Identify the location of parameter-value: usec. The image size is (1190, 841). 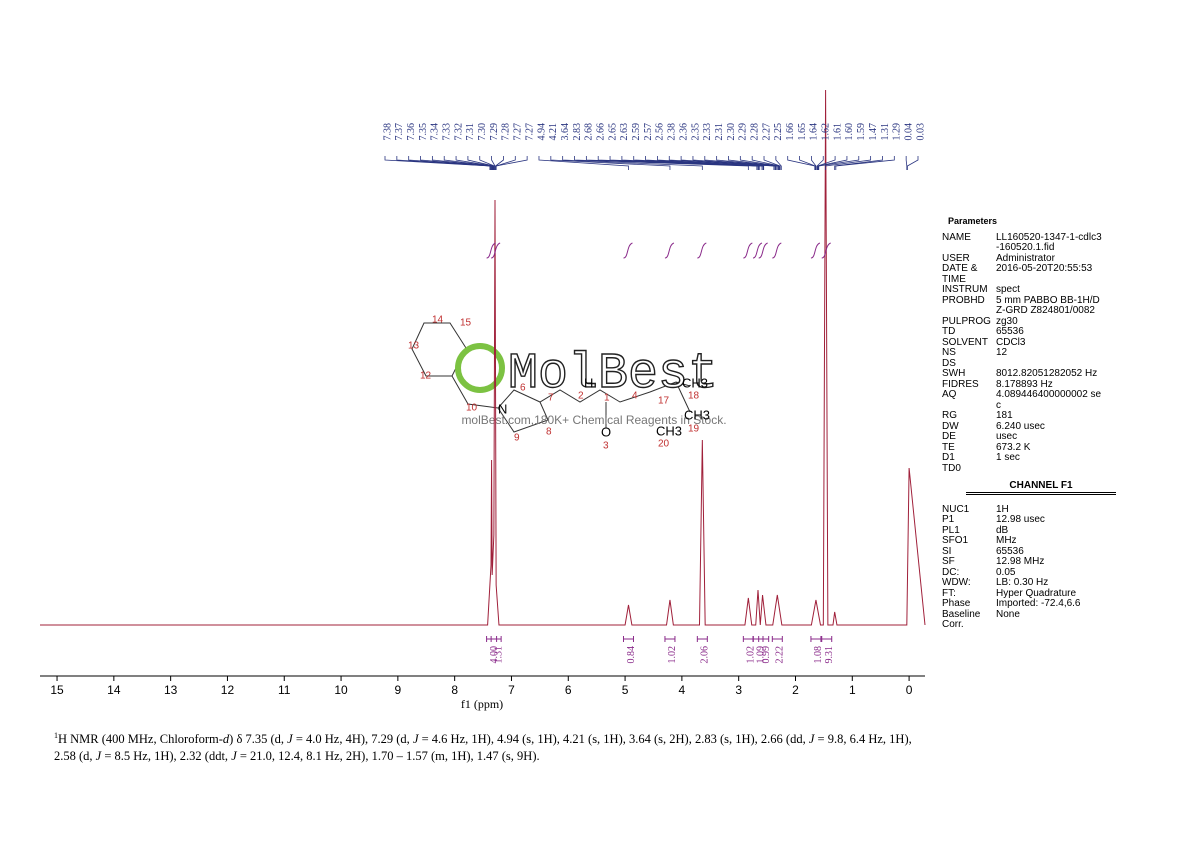
(1007, 436).